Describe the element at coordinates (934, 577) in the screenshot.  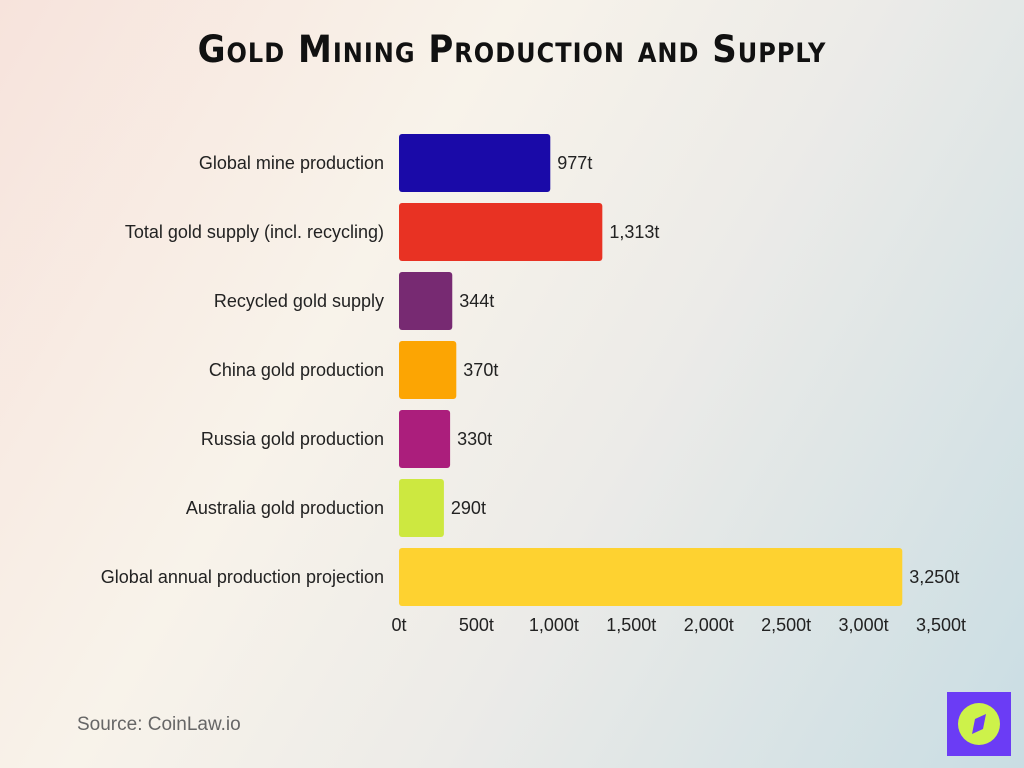
I see `data-label: 3,250t` at that location.